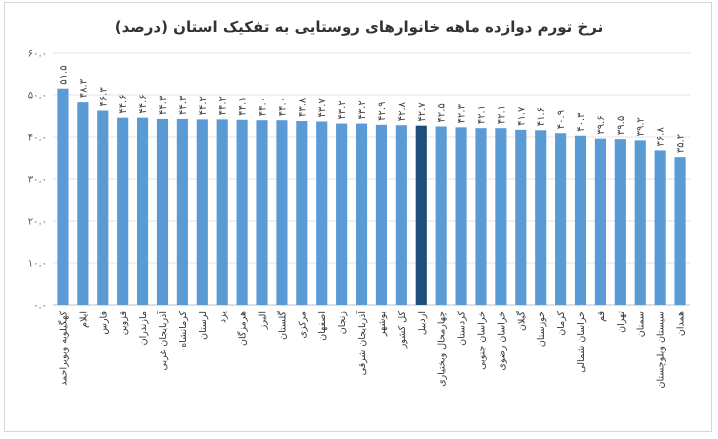 Image resolution: width=718 pixels, height=439 pixels. I want to click on bar-value-label: ۴۰.۹, so click(561, 119).